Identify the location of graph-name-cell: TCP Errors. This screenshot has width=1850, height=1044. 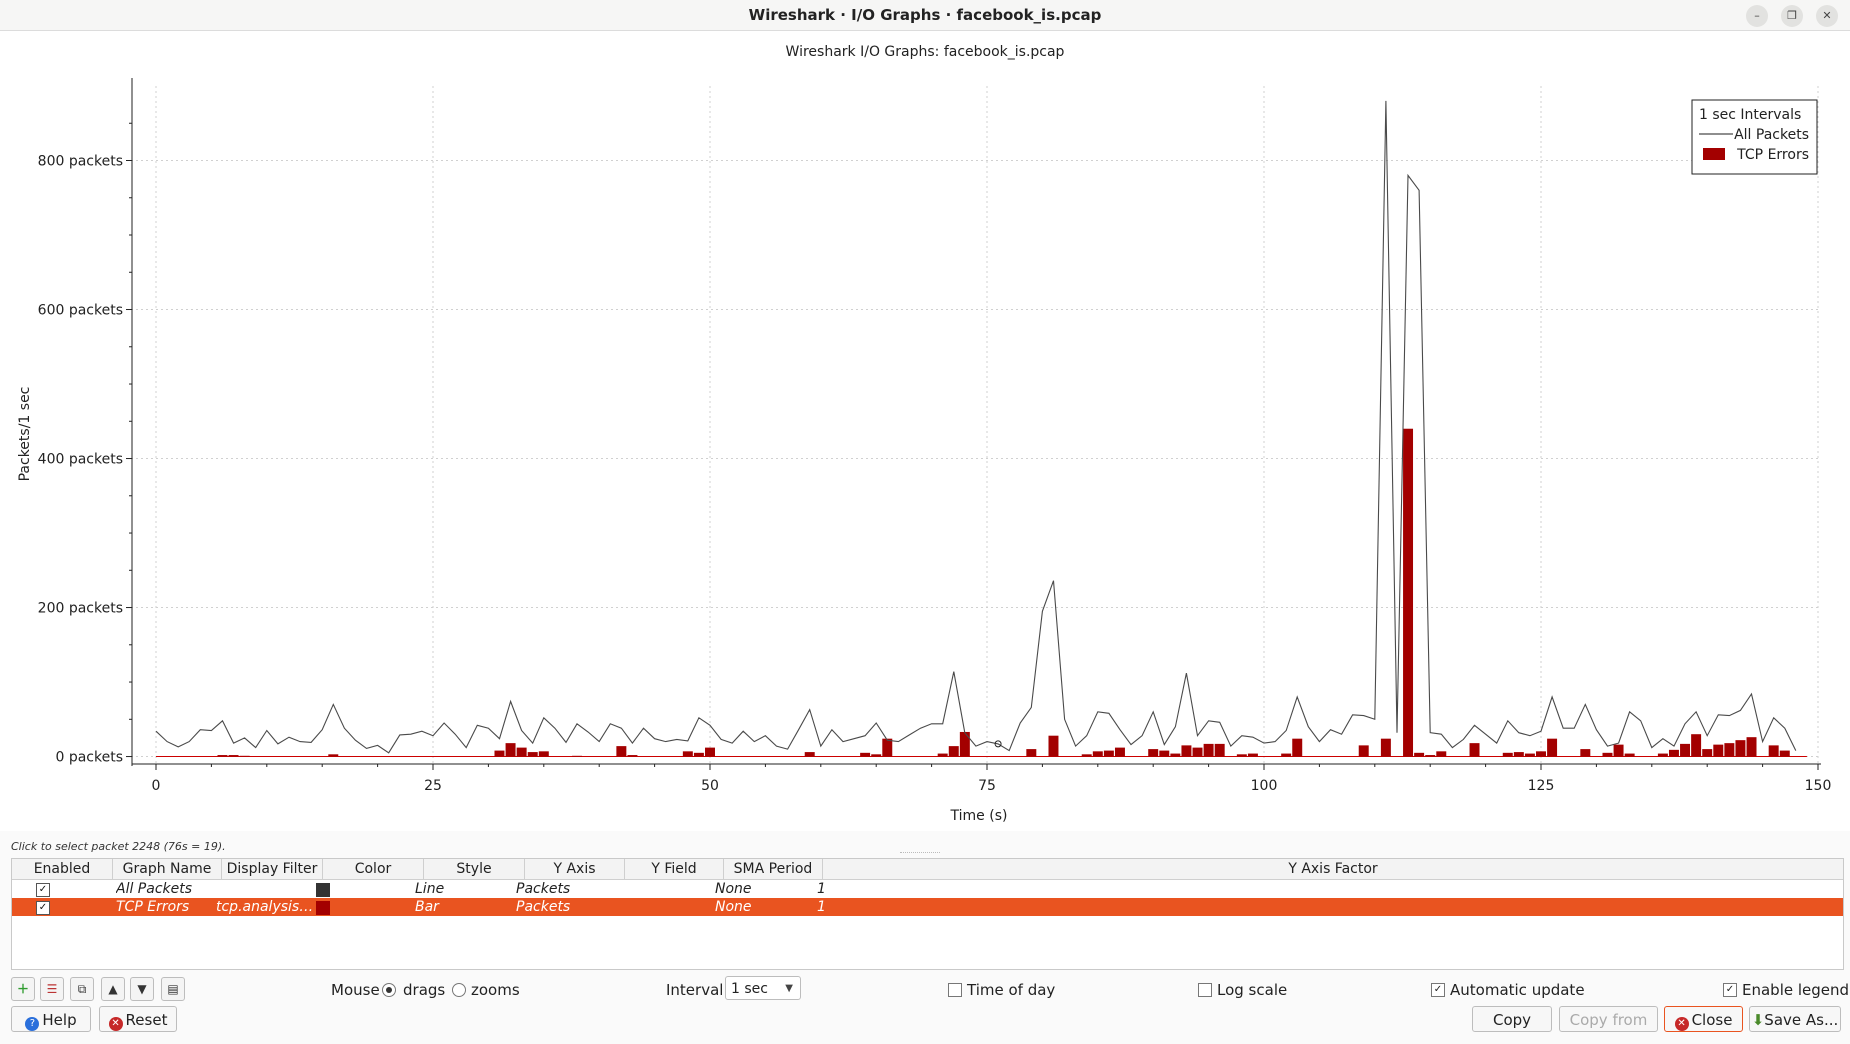
(153, 907).